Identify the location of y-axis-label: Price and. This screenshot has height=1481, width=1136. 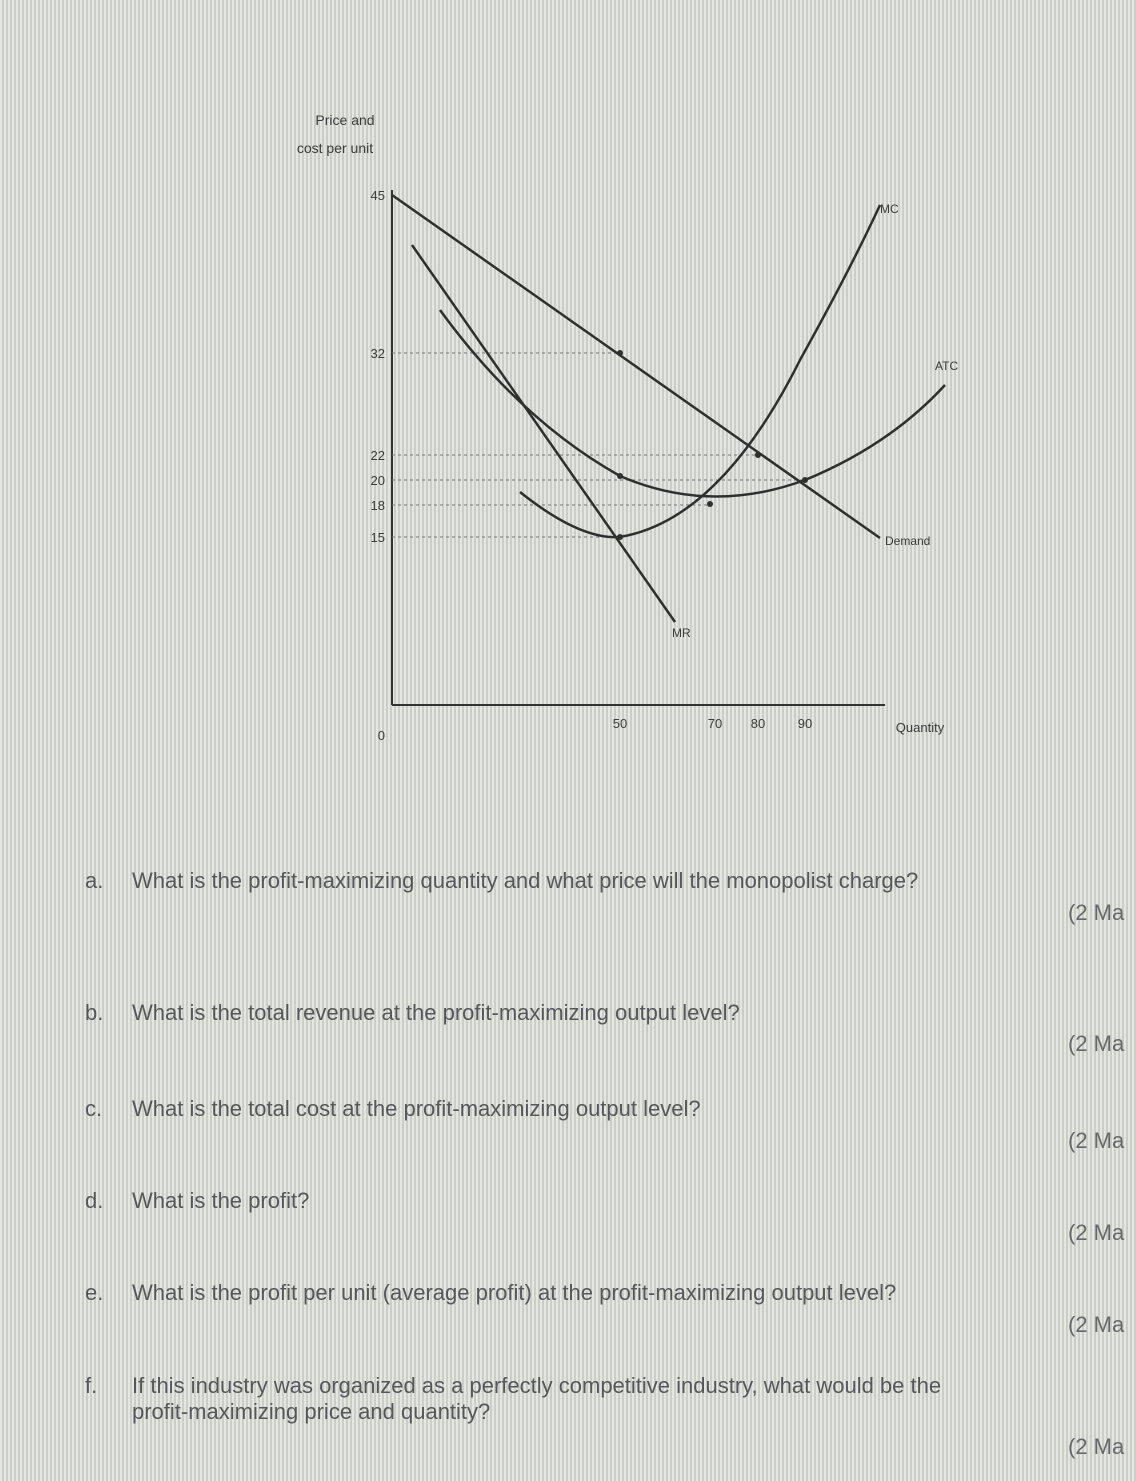
(344, 120).